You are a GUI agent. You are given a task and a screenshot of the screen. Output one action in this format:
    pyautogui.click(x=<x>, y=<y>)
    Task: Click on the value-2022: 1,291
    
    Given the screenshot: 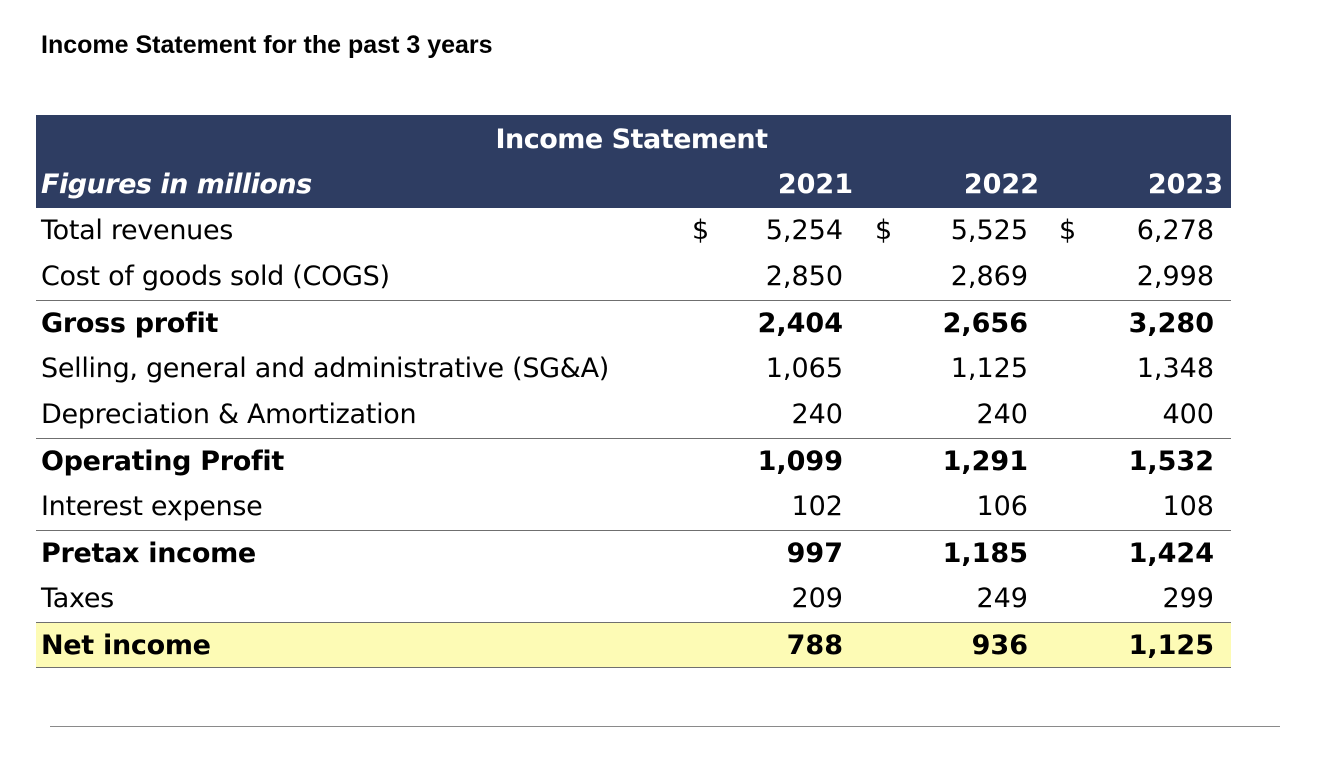 What is the action you would take?
    pyautogui.click(x=985, y=461)
    